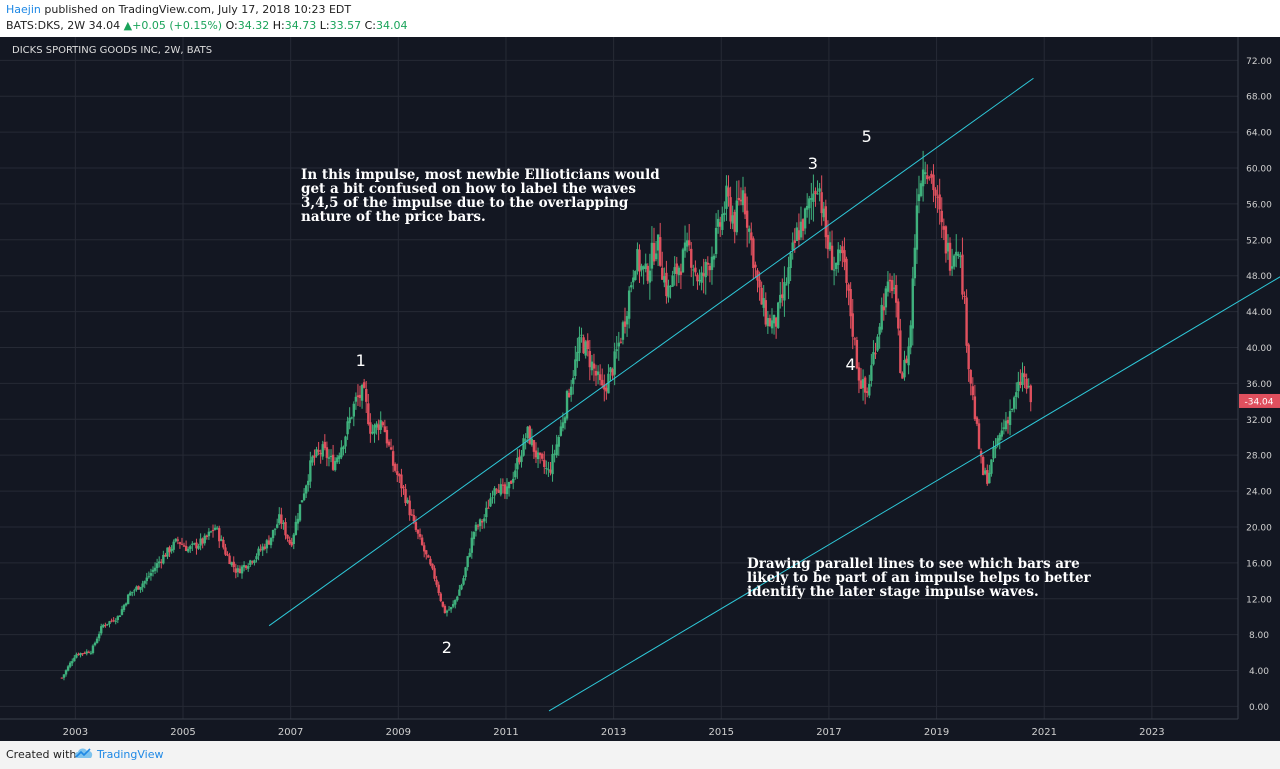 The width and height of the screenshot is (1280, 769). Describe the element at coordinates (1259, 385) in the screenshot. I see `y-tick-label: 36.00` at that location.